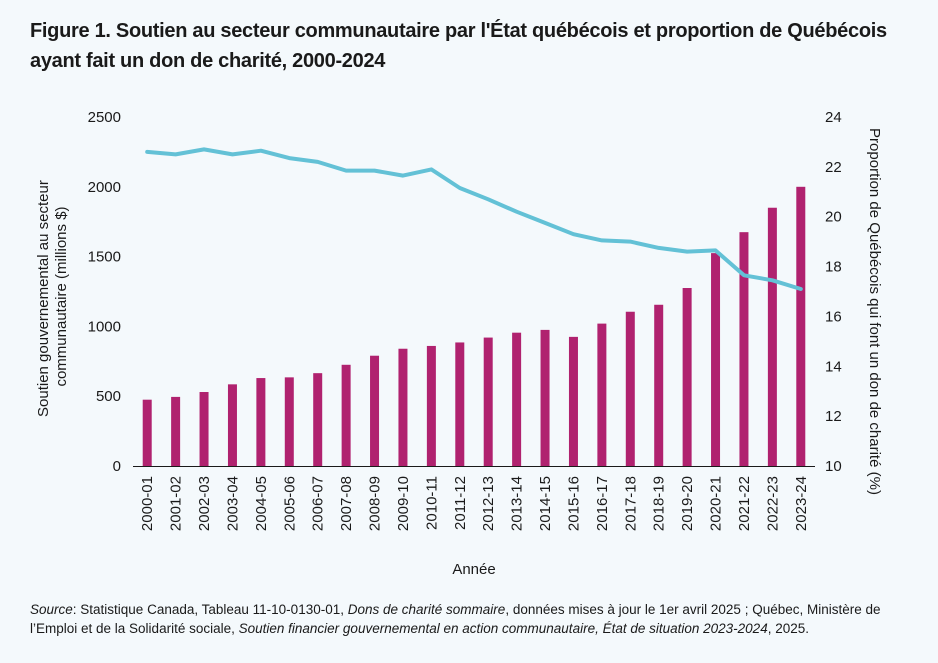 The width and height of the screenshot is (938, 663). What do you see at coordinates (833, 466) in the screenshot?
I see `right-tick-label: 10` at bounding box center [833, 466].